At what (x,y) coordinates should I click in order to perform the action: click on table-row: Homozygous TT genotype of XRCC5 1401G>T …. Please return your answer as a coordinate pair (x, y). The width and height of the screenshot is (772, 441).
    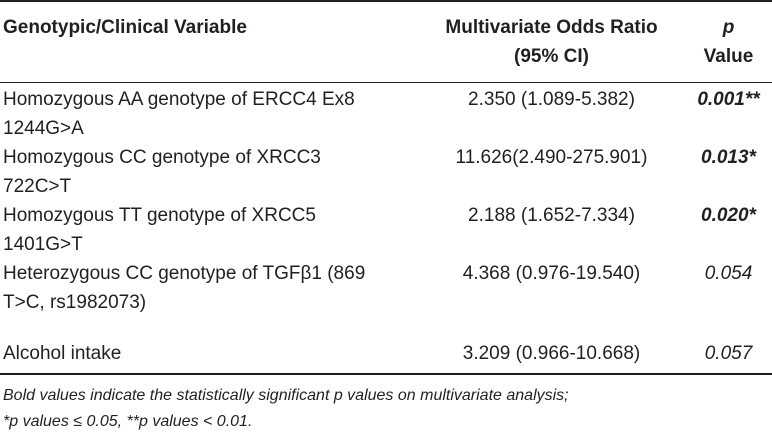
    Looking at the image, I should click on (386, 228).